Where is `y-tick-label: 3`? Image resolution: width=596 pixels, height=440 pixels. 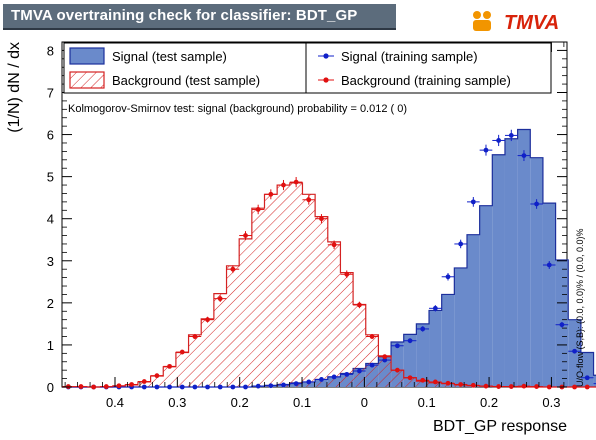
y-tick-label: 3 is located at coordinates (50, 261).